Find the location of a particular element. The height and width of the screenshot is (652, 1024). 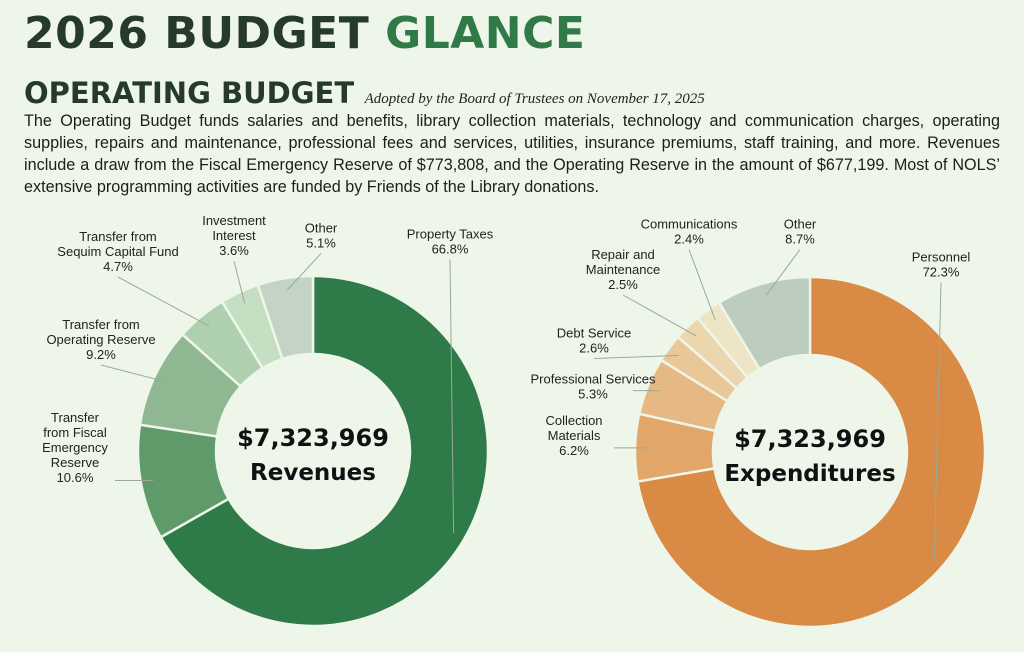

slice-label: Other 8.7% is located at coordinates (800, 232).